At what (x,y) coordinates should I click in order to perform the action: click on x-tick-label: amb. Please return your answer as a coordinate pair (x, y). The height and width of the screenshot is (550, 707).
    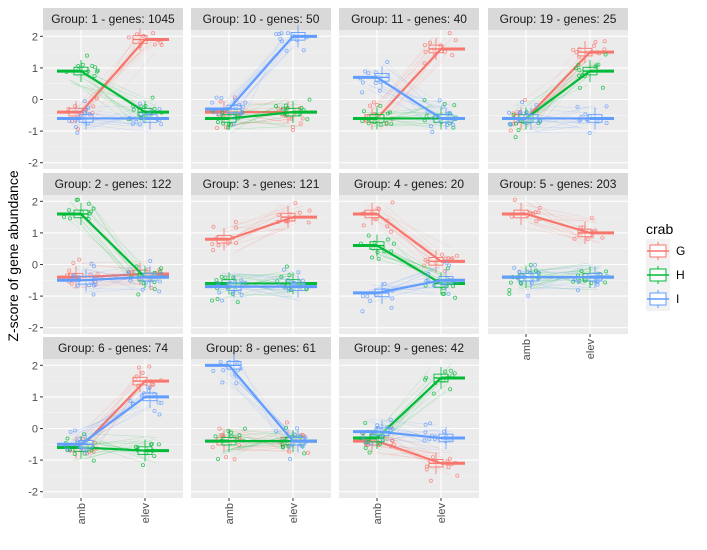
    Looking at the image, I should click on (527, 349).